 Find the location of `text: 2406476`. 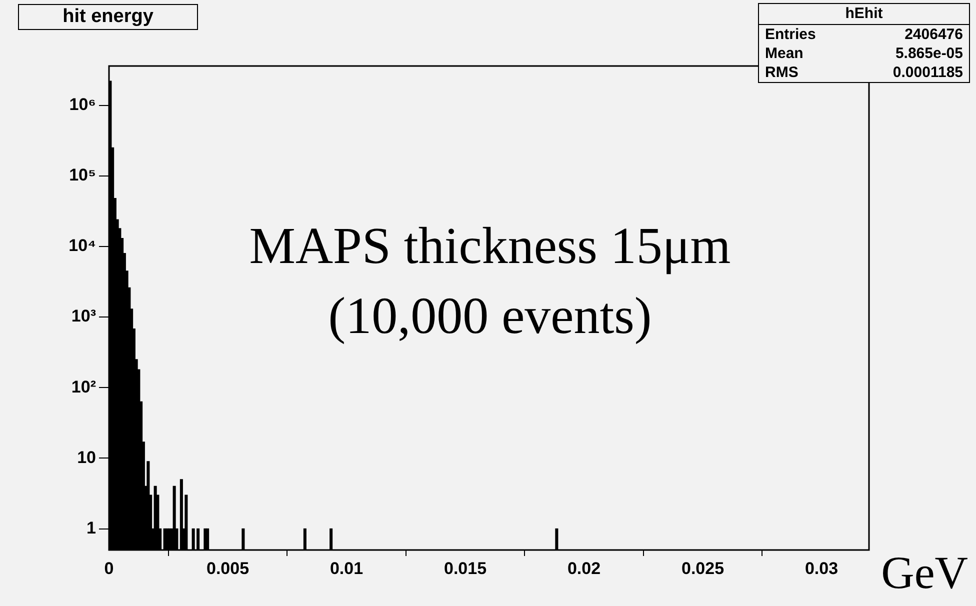

text: 2406476 is located at coordinates (933, 34).